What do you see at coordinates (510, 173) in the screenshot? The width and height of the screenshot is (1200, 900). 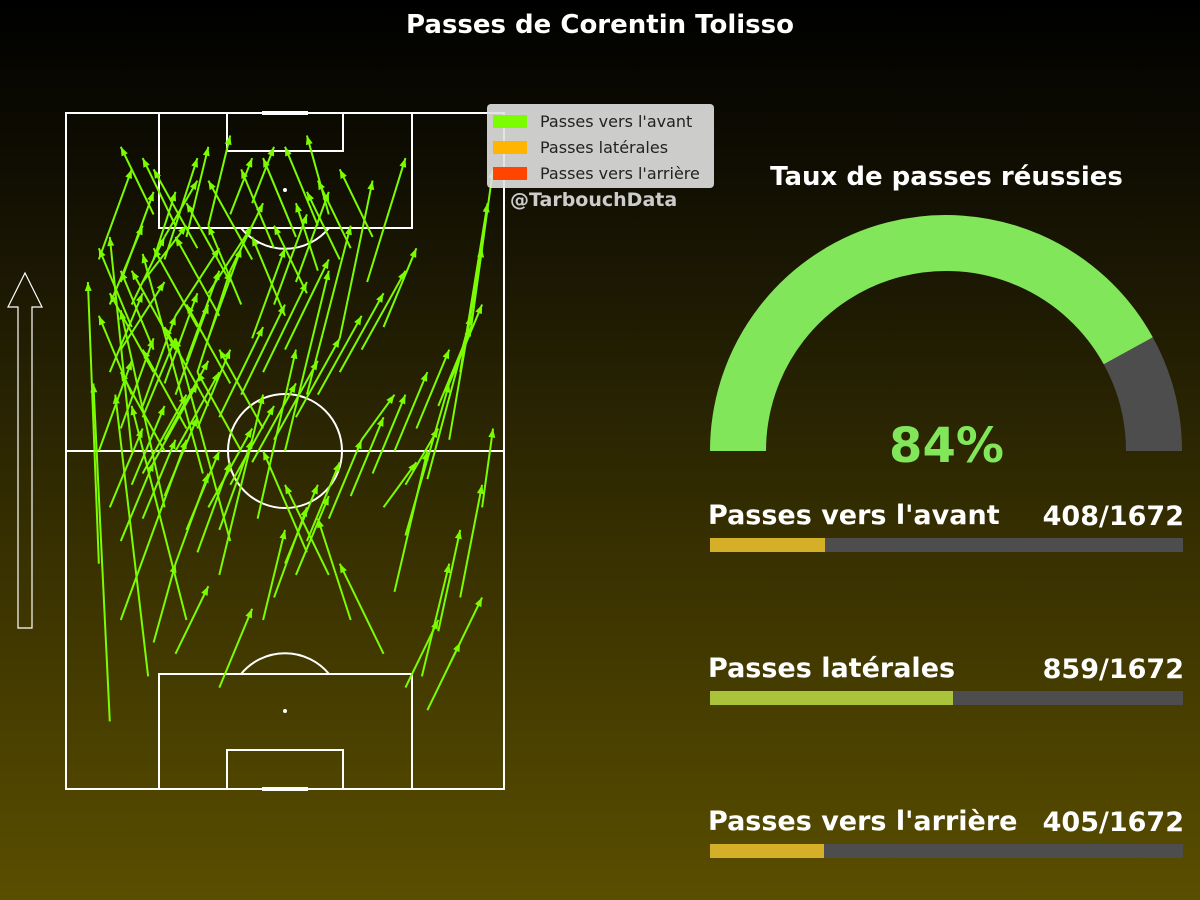 I see `legend-swatch-backward` at bounding box center [510, 173].